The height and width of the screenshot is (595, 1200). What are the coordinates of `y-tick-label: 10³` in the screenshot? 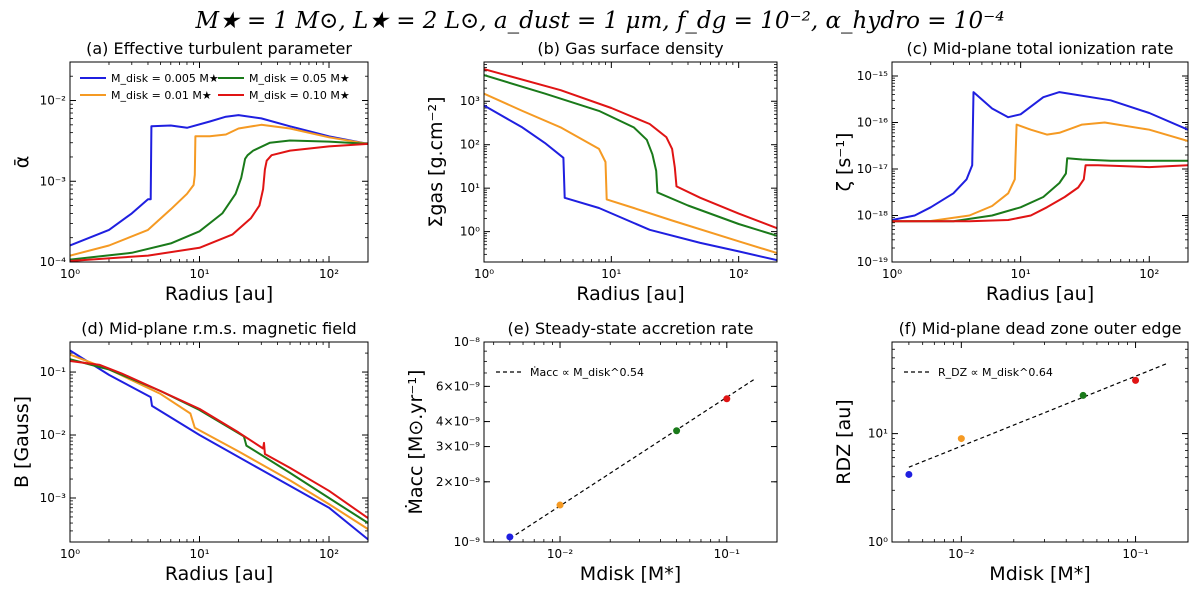 It's located at (470, 101).